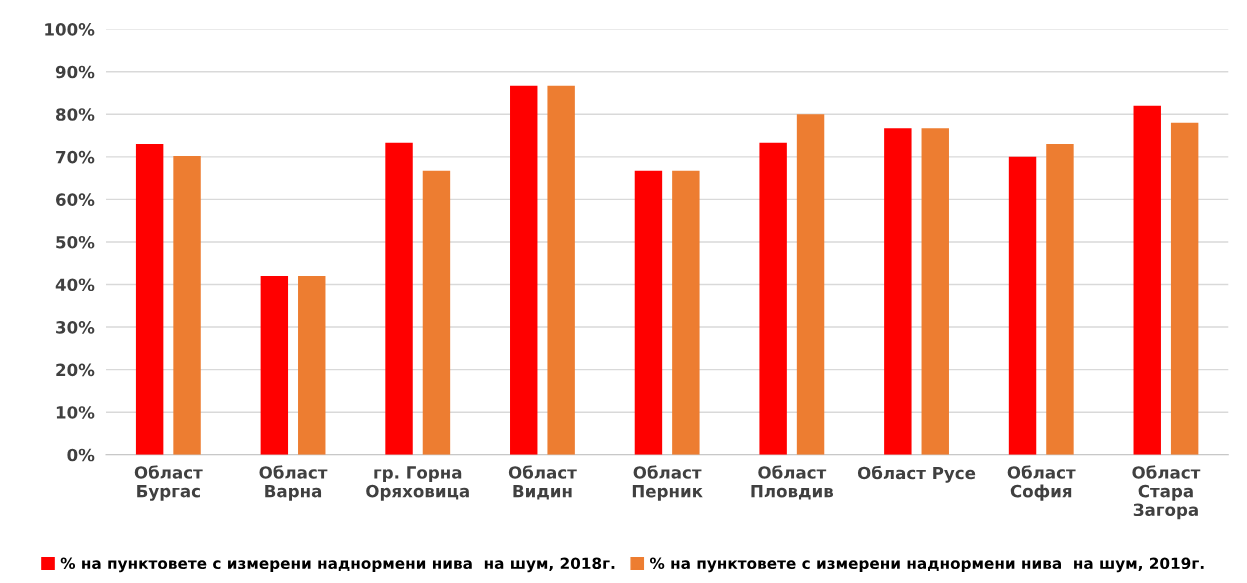 Image resolution: width=1247 pixels, height=583 pixels. I want to click on y-tick-label: 80%, so click(75, 114).